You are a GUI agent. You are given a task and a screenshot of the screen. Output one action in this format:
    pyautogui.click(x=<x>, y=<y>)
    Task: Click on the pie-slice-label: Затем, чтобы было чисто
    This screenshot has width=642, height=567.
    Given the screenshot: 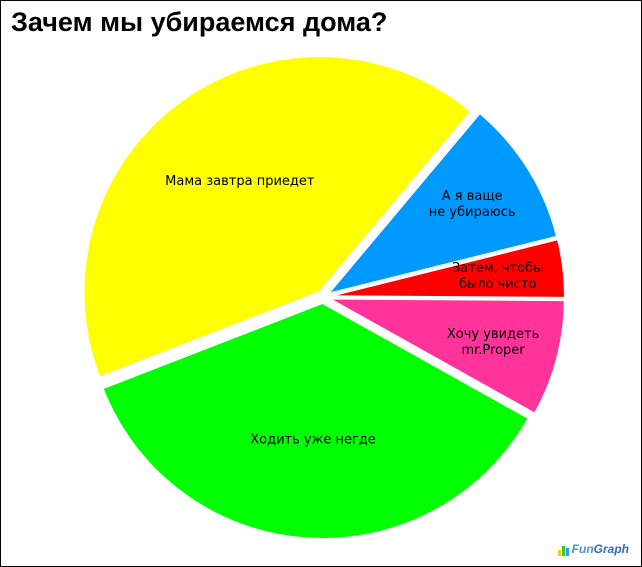 What is the action you would take?
    pyautogui.click(x=497, y=276)
    